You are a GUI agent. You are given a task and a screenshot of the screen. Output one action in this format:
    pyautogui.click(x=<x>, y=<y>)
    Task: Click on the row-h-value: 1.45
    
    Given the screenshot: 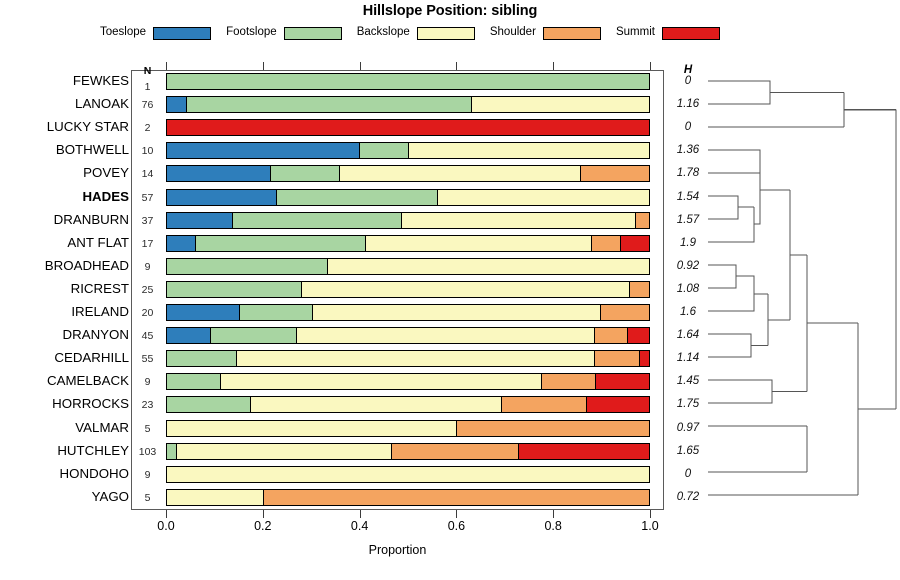 What is the action you would take?
    pyautogui.click(x=688, y=381)
    